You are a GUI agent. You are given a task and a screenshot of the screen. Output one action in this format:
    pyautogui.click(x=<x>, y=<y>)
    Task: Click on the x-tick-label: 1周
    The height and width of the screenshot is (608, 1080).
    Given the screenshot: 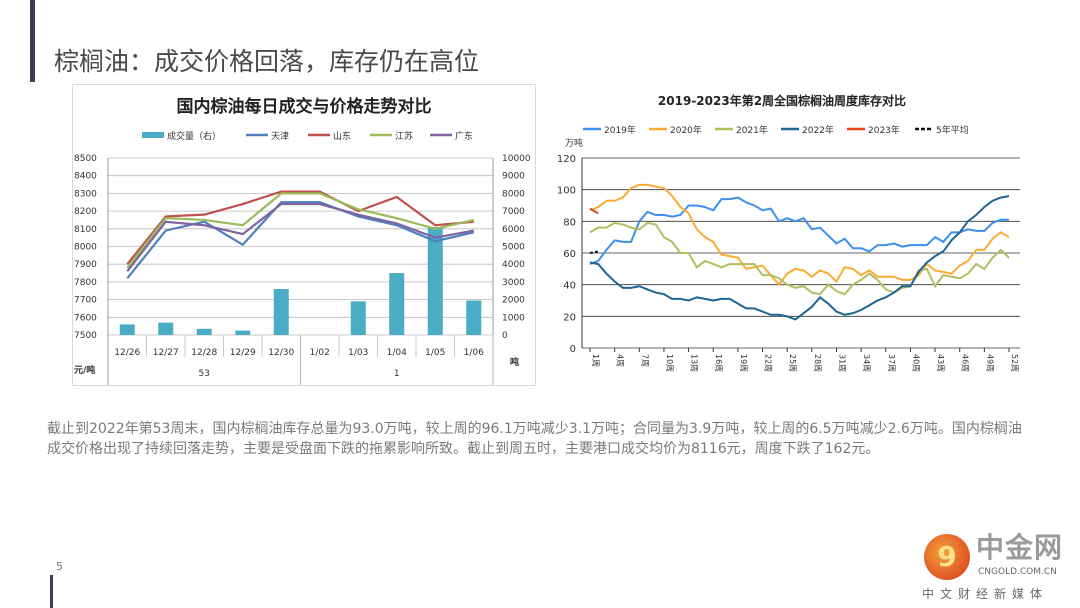 What is the action you would take?
    pyautogui.click(x=595, y=360)
    